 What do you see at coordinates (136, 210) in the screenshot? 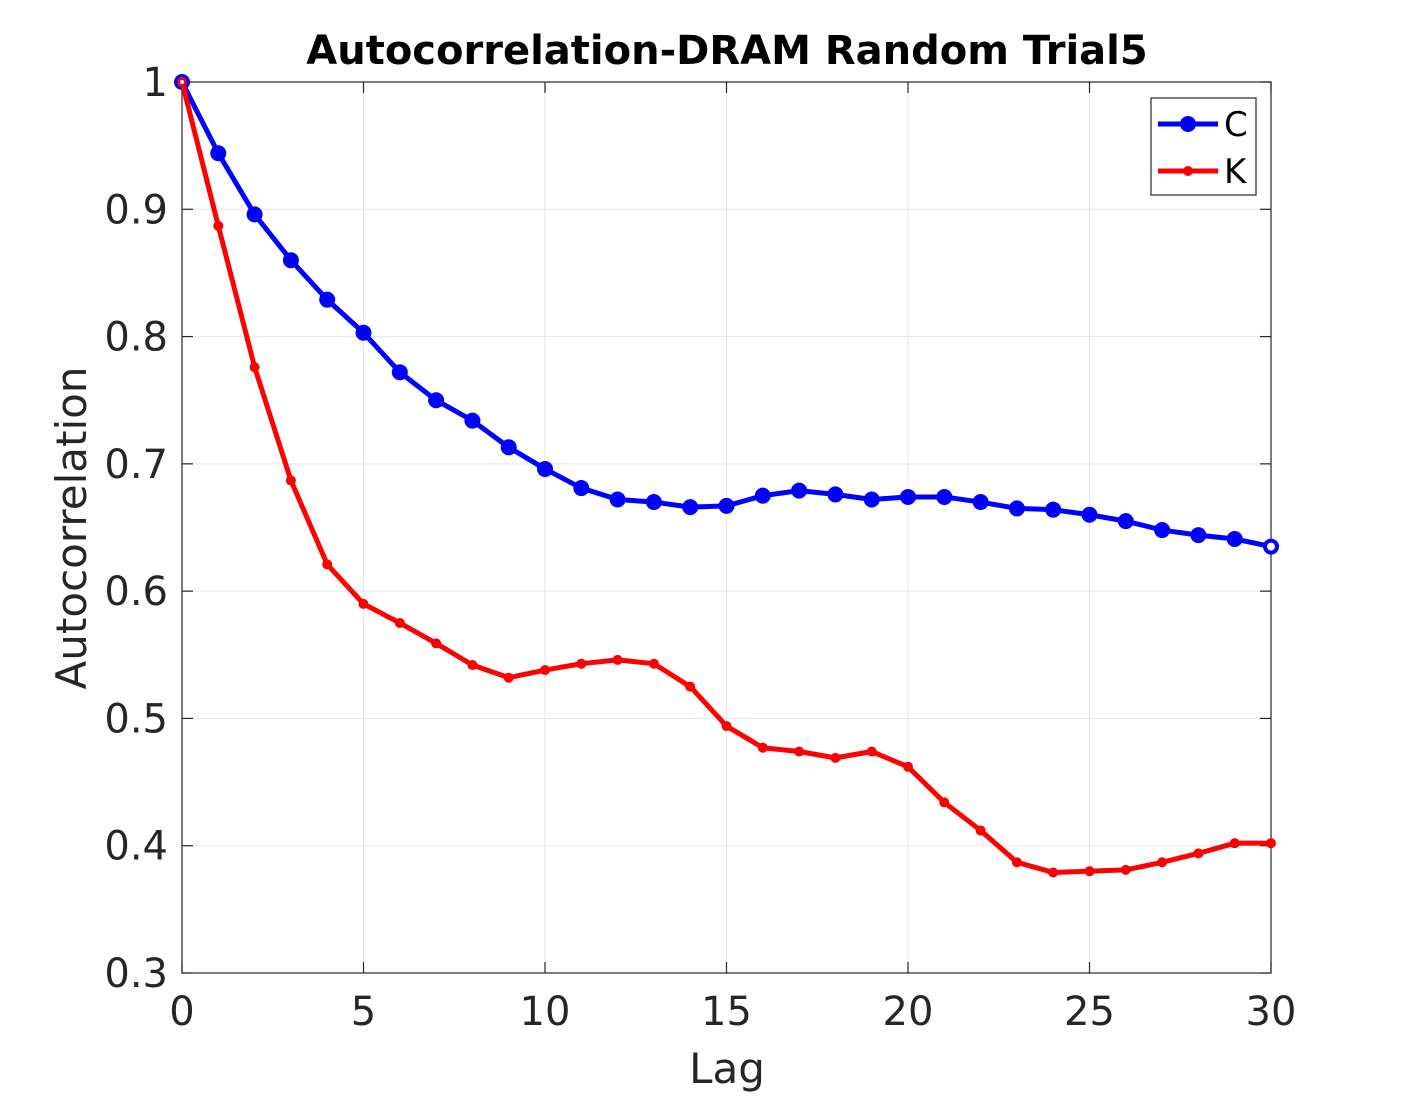
I see `y-tick-label: 0.9` at bounding box center [136, 210].